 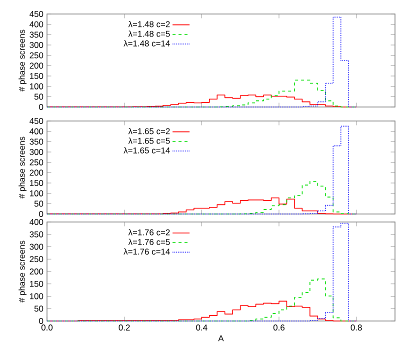 I want to click on x-tick-label: 0.0, so click(x=47, y=327).